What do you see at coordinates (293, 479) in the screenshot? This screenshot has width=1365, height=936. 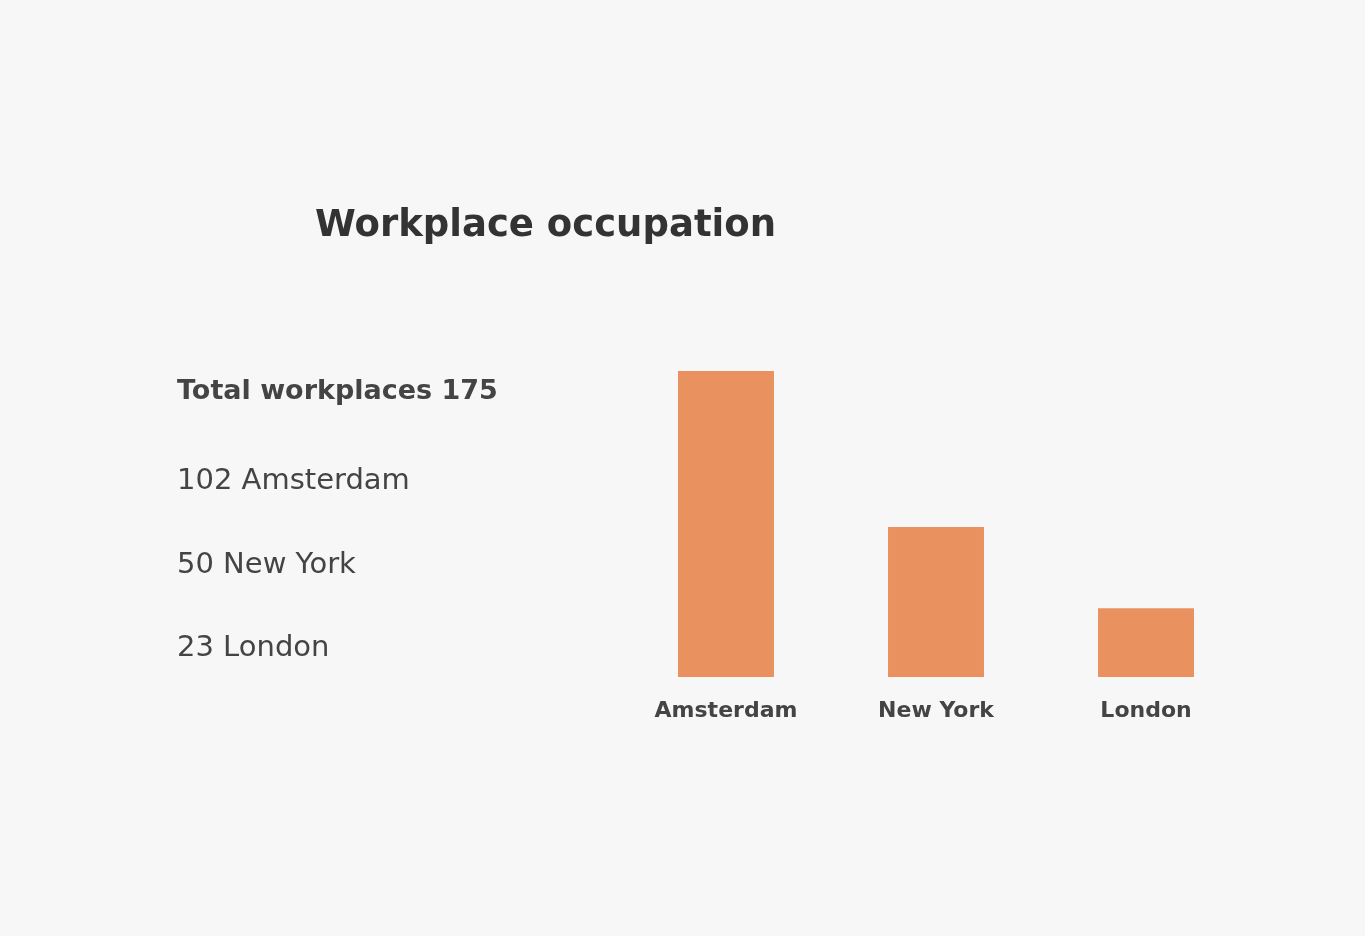 I see `text: 102 Amsterdam` at bounding box center [293, 479].